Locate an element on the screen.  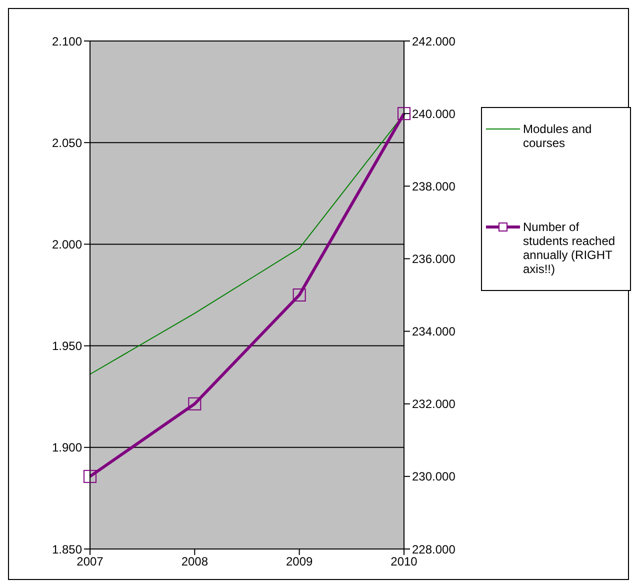
y2-tick-label: 242.000 is located at coordinates (434, 41).